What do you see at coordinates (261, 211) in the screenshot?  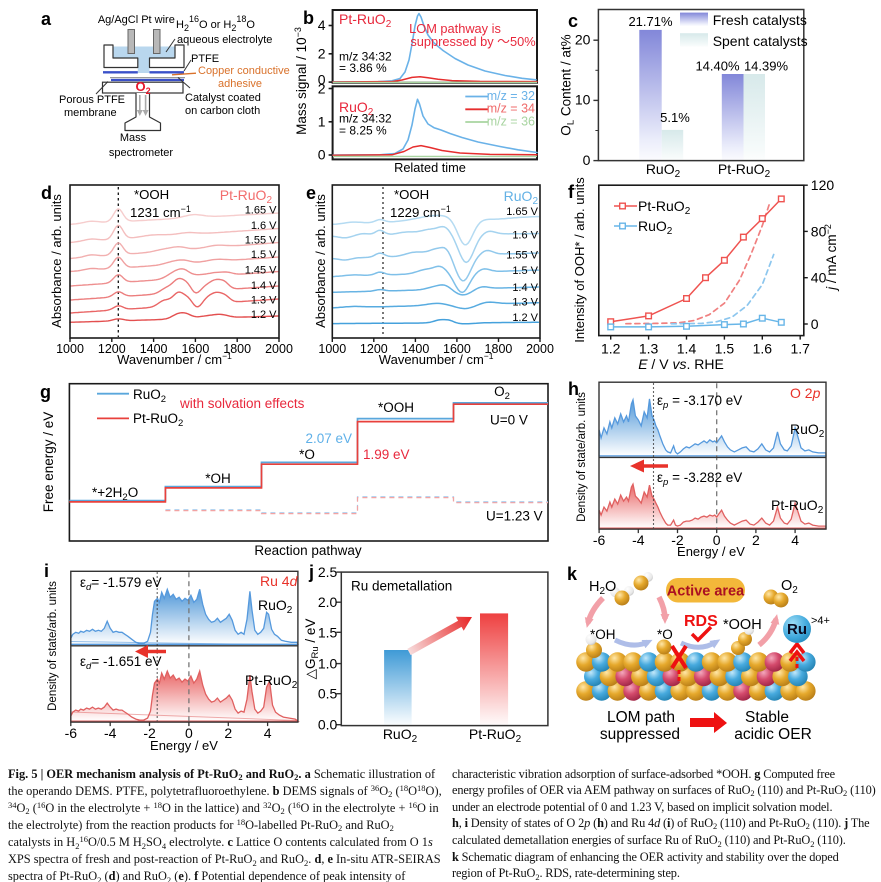 I see `svg-text: 1.65 V` at bounding box center [261, 211].